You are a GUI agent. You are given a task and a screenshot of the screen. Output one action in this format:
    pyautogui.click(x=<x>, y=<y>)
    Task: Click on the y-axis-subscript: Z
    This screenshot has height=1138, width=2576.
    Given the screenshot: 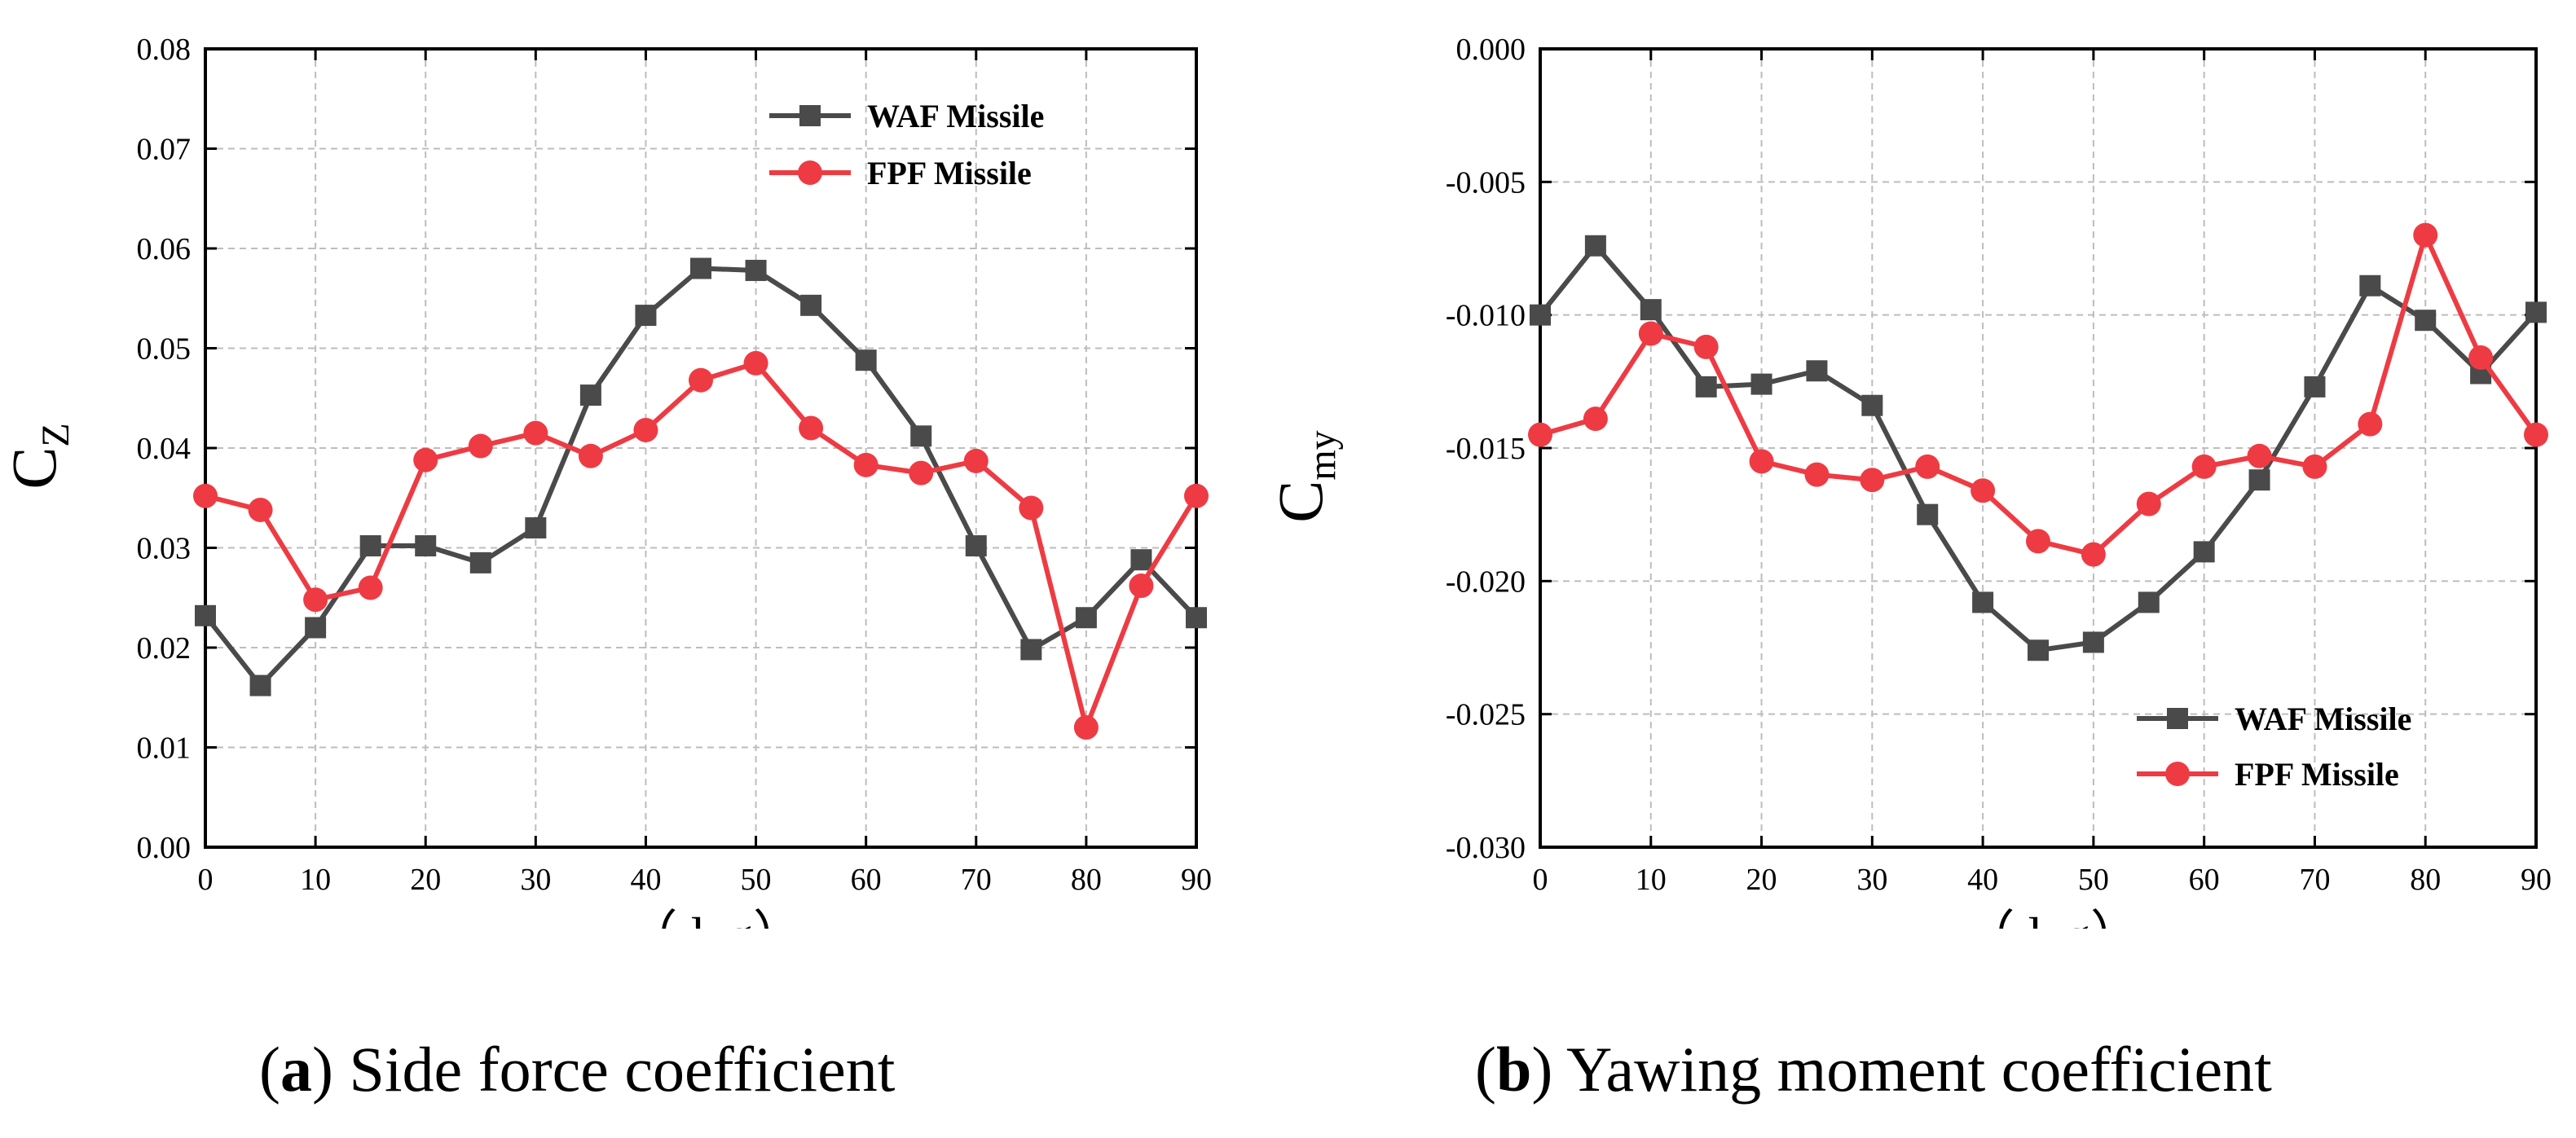 What is the action you would take?
    pyautogui.click(x=56, y=434)
    